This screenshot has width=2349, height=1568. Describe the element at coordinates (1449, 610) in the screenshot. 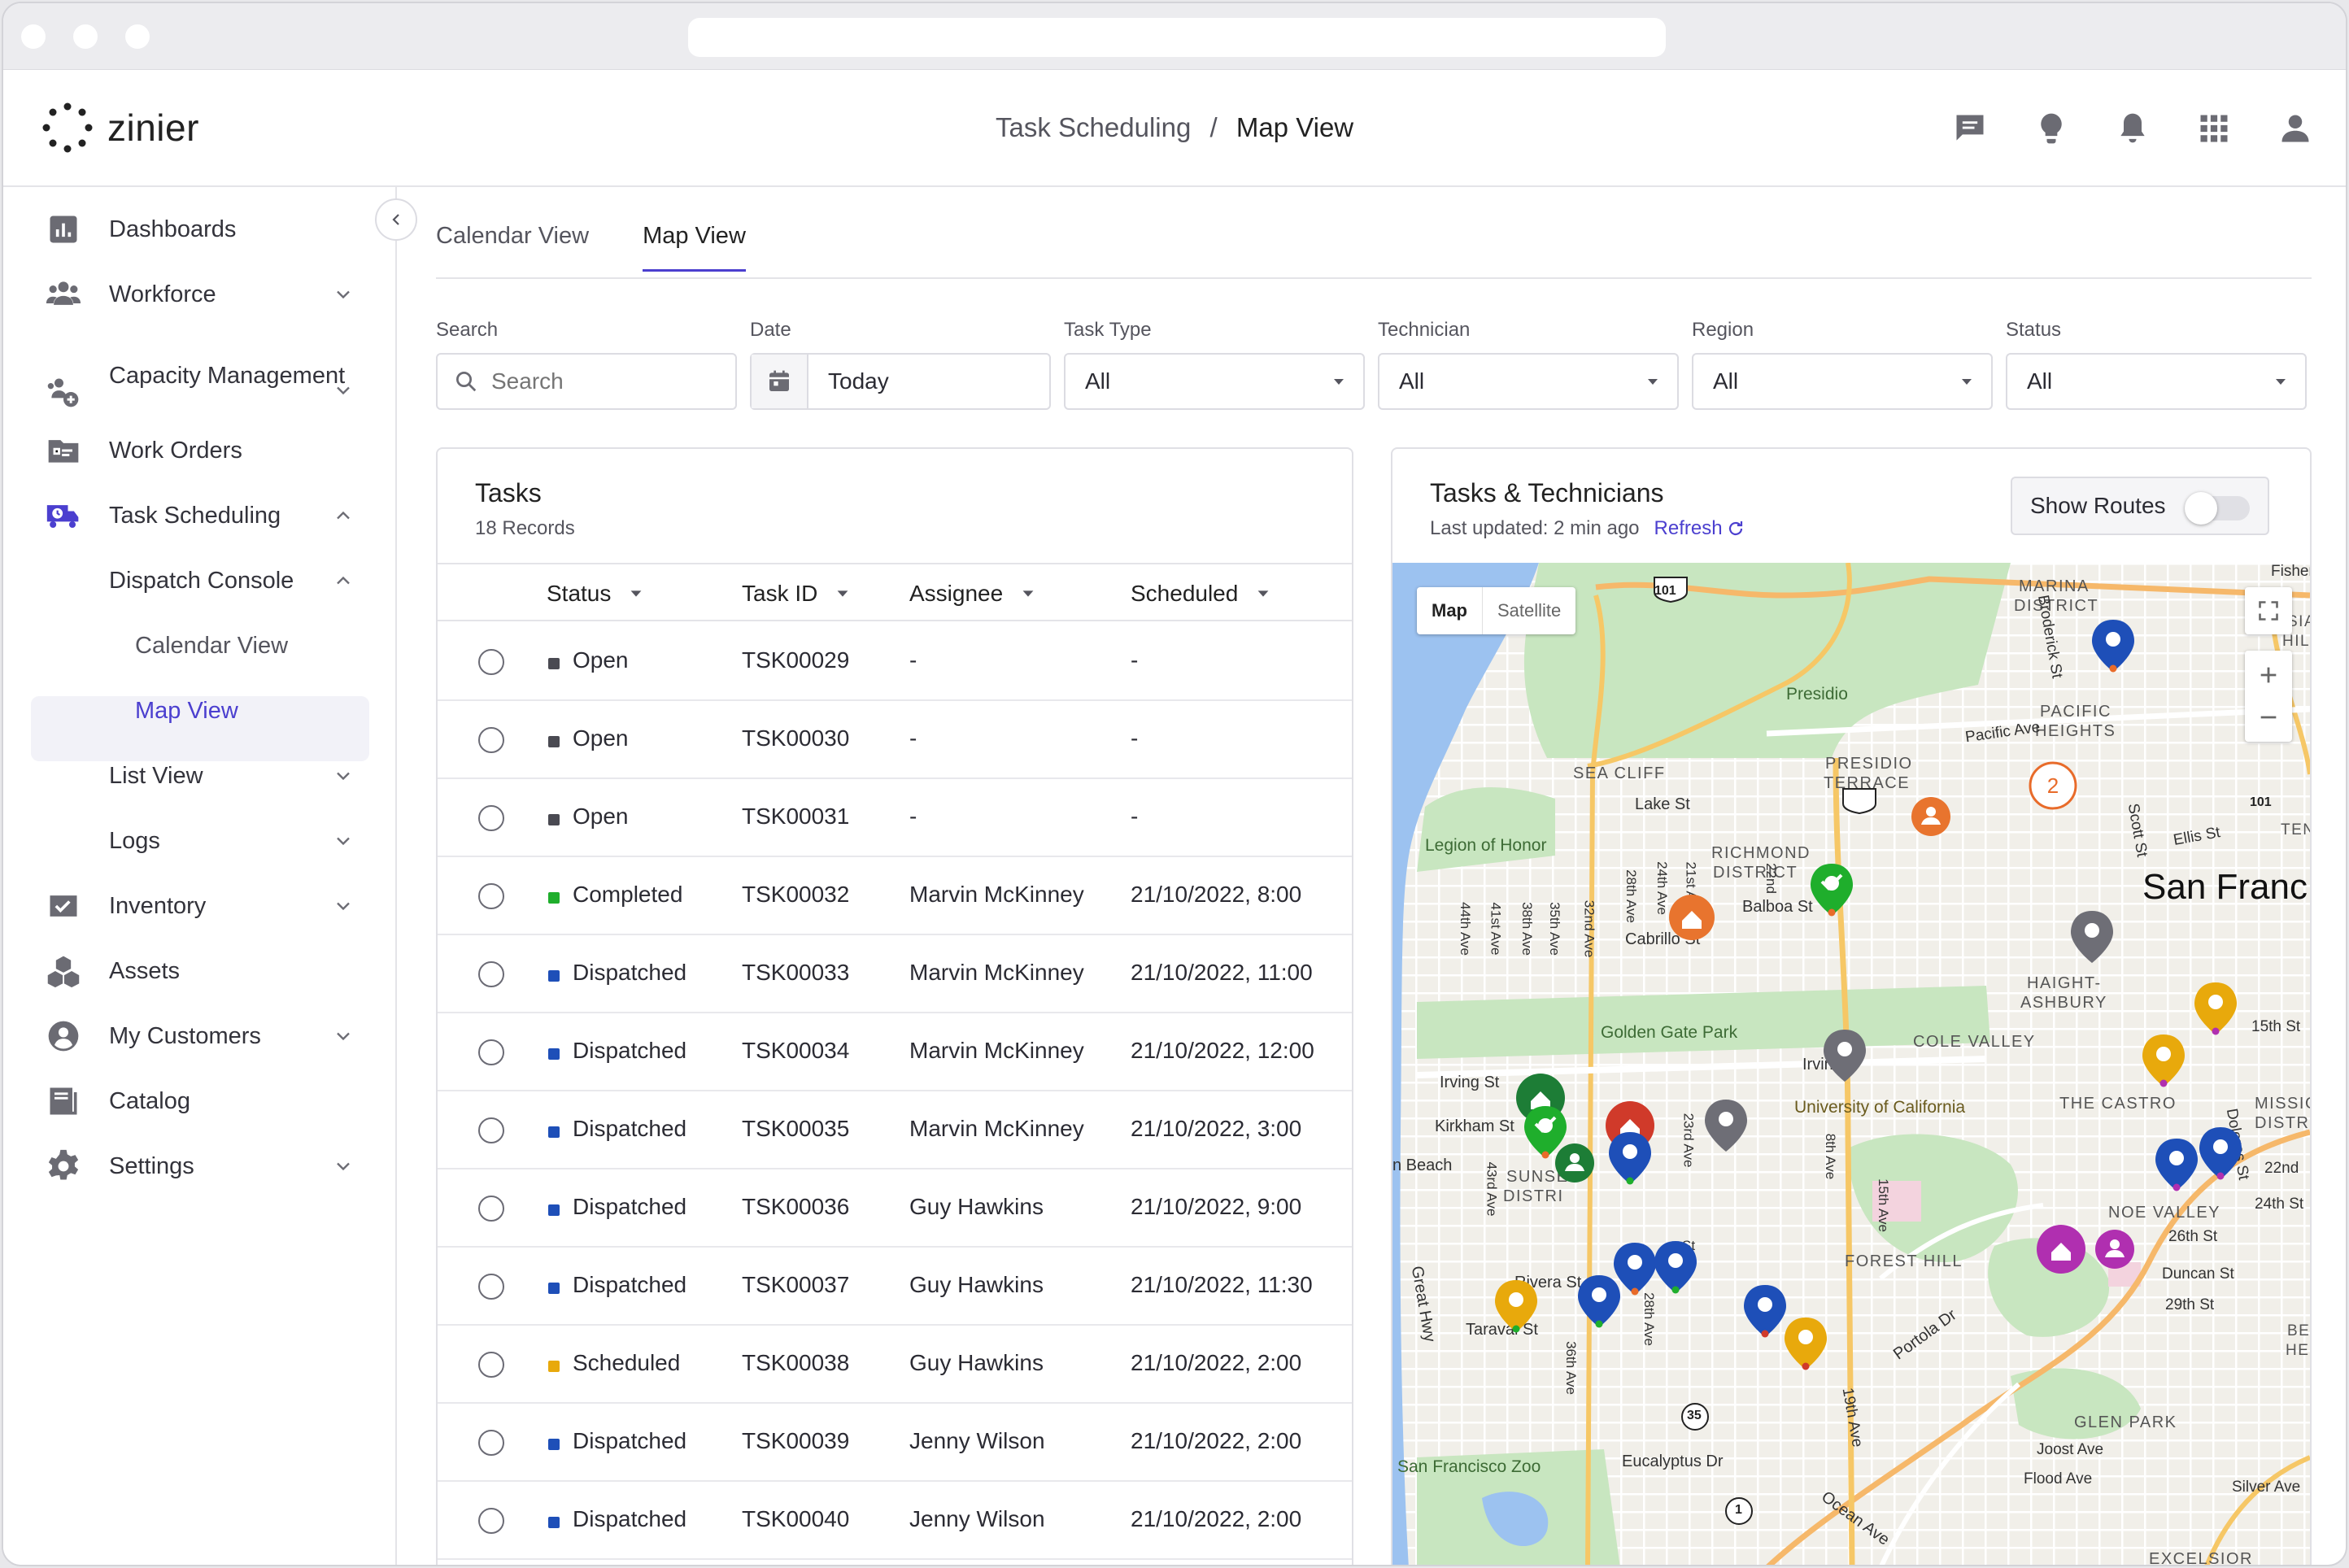

I see `map-type-map-button: Map` at that location.